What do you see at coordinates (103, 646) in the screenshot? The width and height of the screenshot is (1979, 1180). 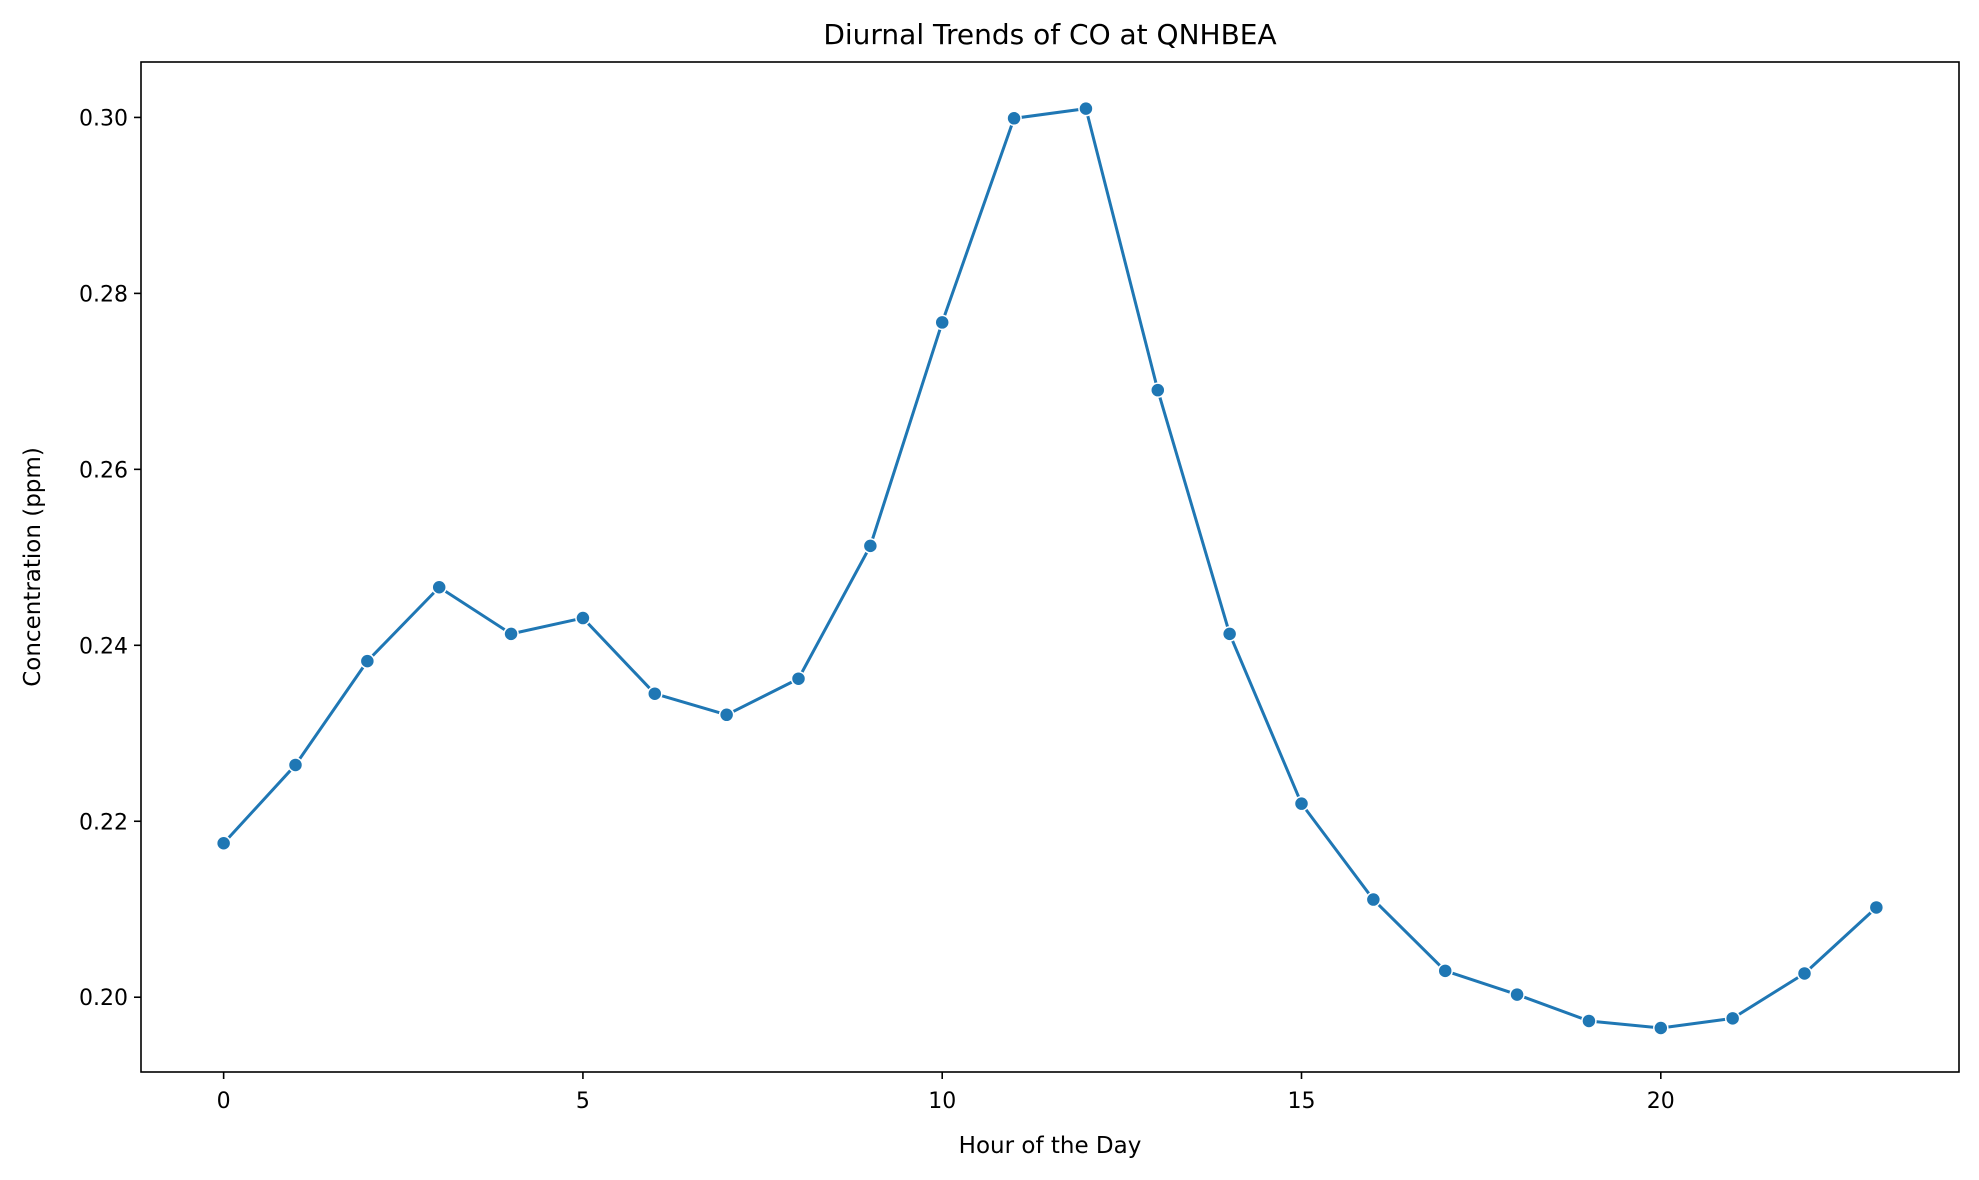 I see `y-tick-label: 0.24` at bounding box center [103, 646].